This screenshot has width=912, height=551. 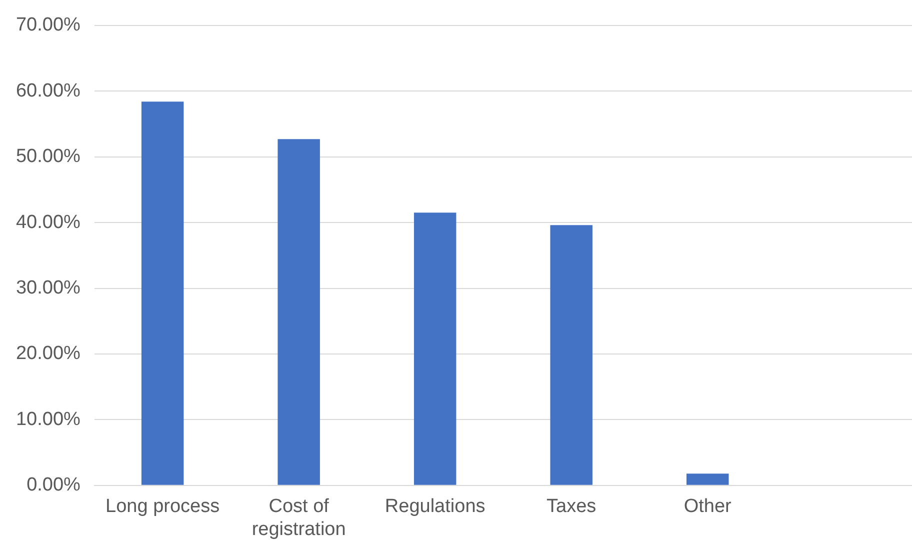 I want to click on y-tick-label: 30.00%, so click(x=48, y=287).